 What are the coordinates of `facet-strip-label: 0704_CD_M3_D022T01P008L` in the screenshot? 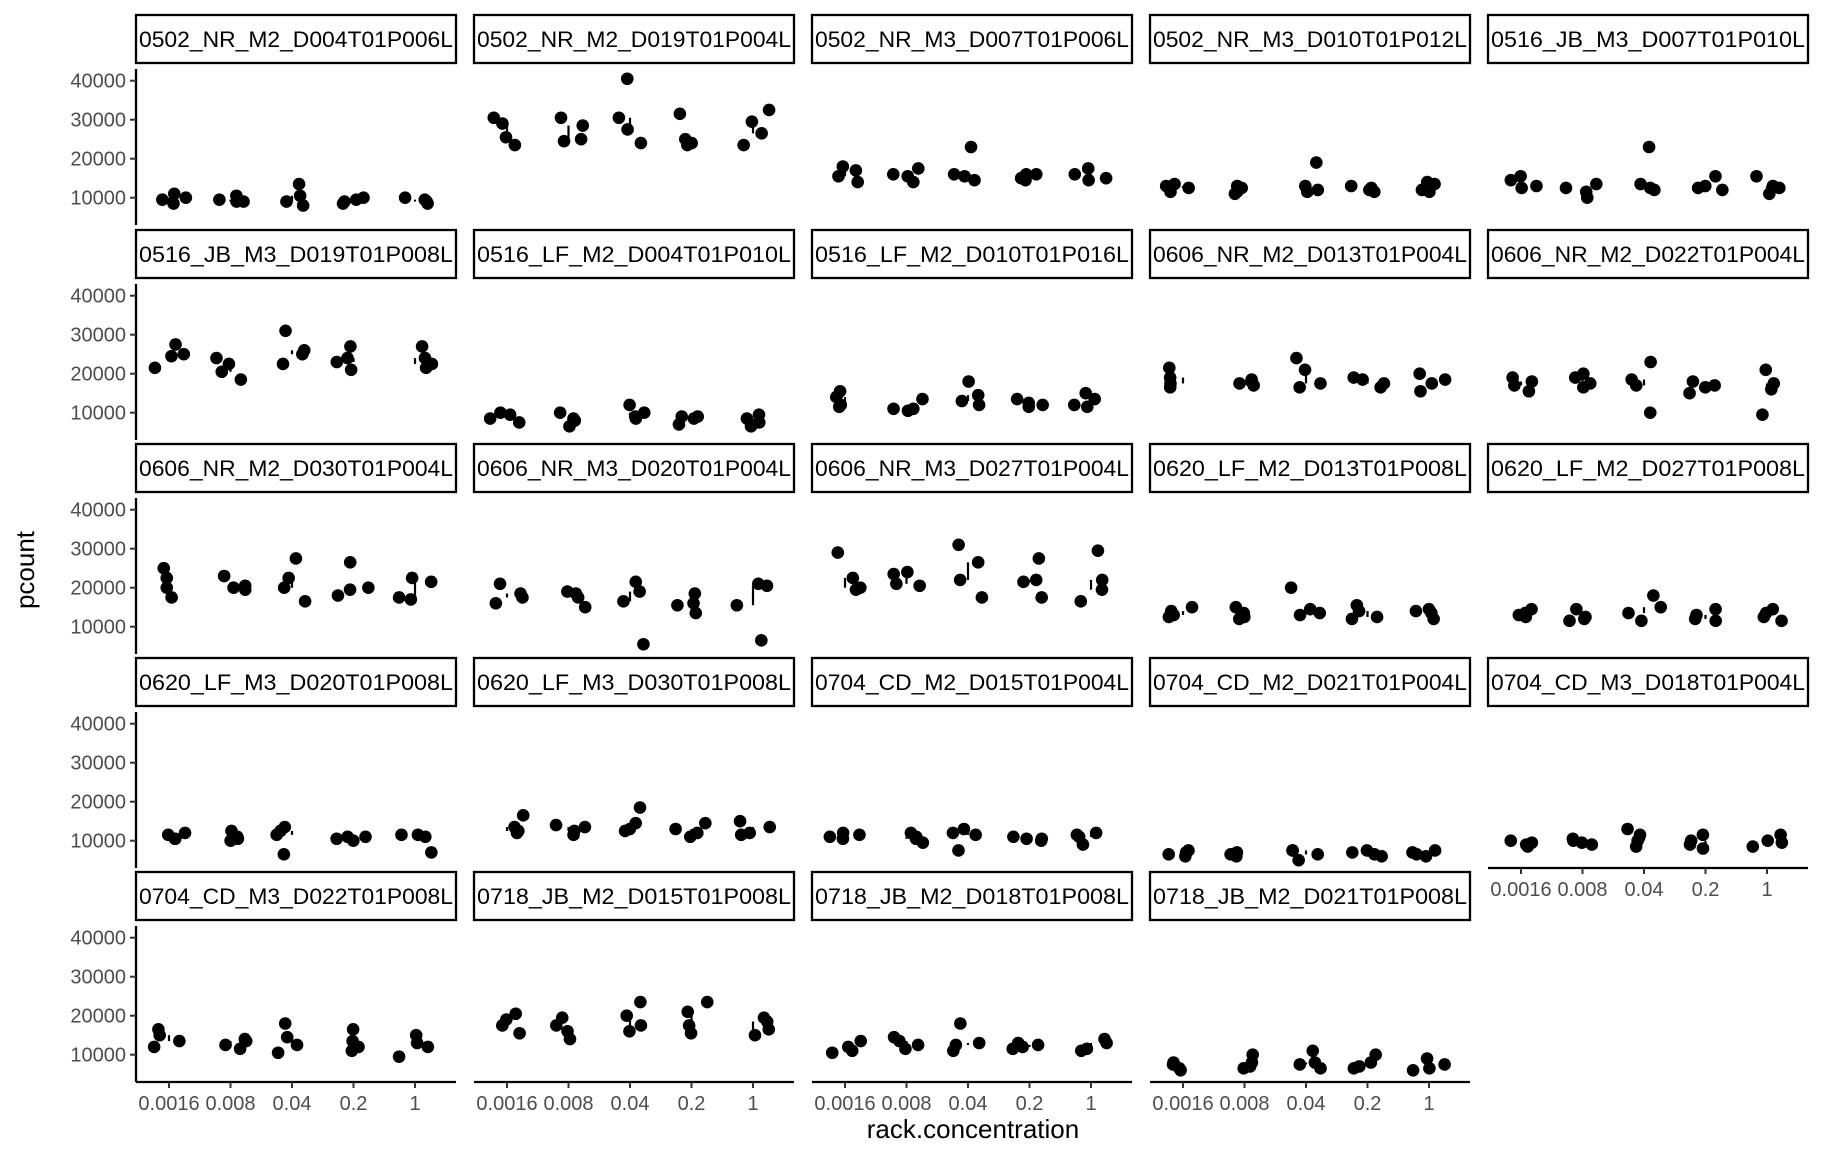 It's located at (296, 896).